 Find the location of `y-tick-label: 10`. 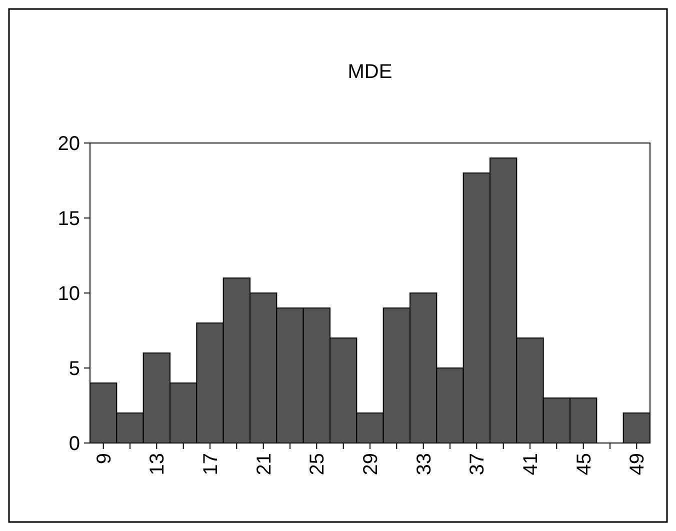

y-tick-label: 10 is located at coordinates (69, 294).